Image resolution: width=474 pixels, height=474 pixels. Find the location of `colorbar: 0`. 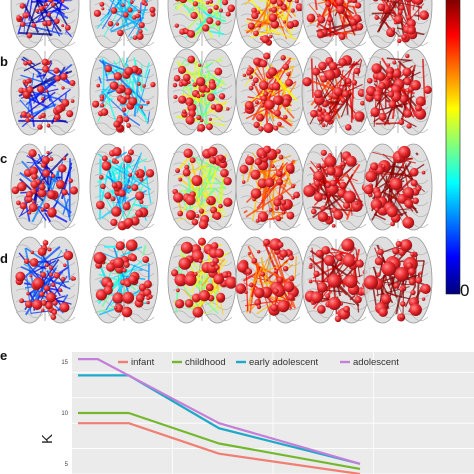

colorbar: 0 is located at coordinates (457, 150).